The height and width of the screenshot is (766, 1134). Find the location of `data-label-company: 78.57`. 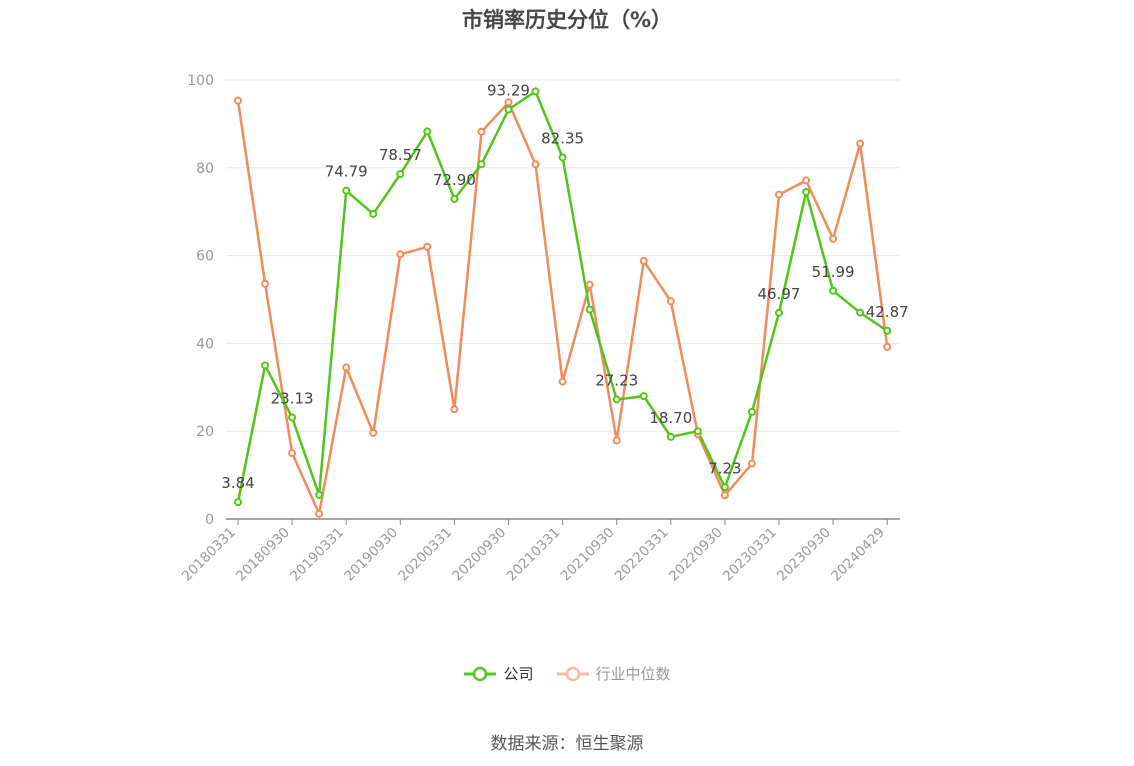

data-label-company: 78.57 is located at coordinates (400, 155).